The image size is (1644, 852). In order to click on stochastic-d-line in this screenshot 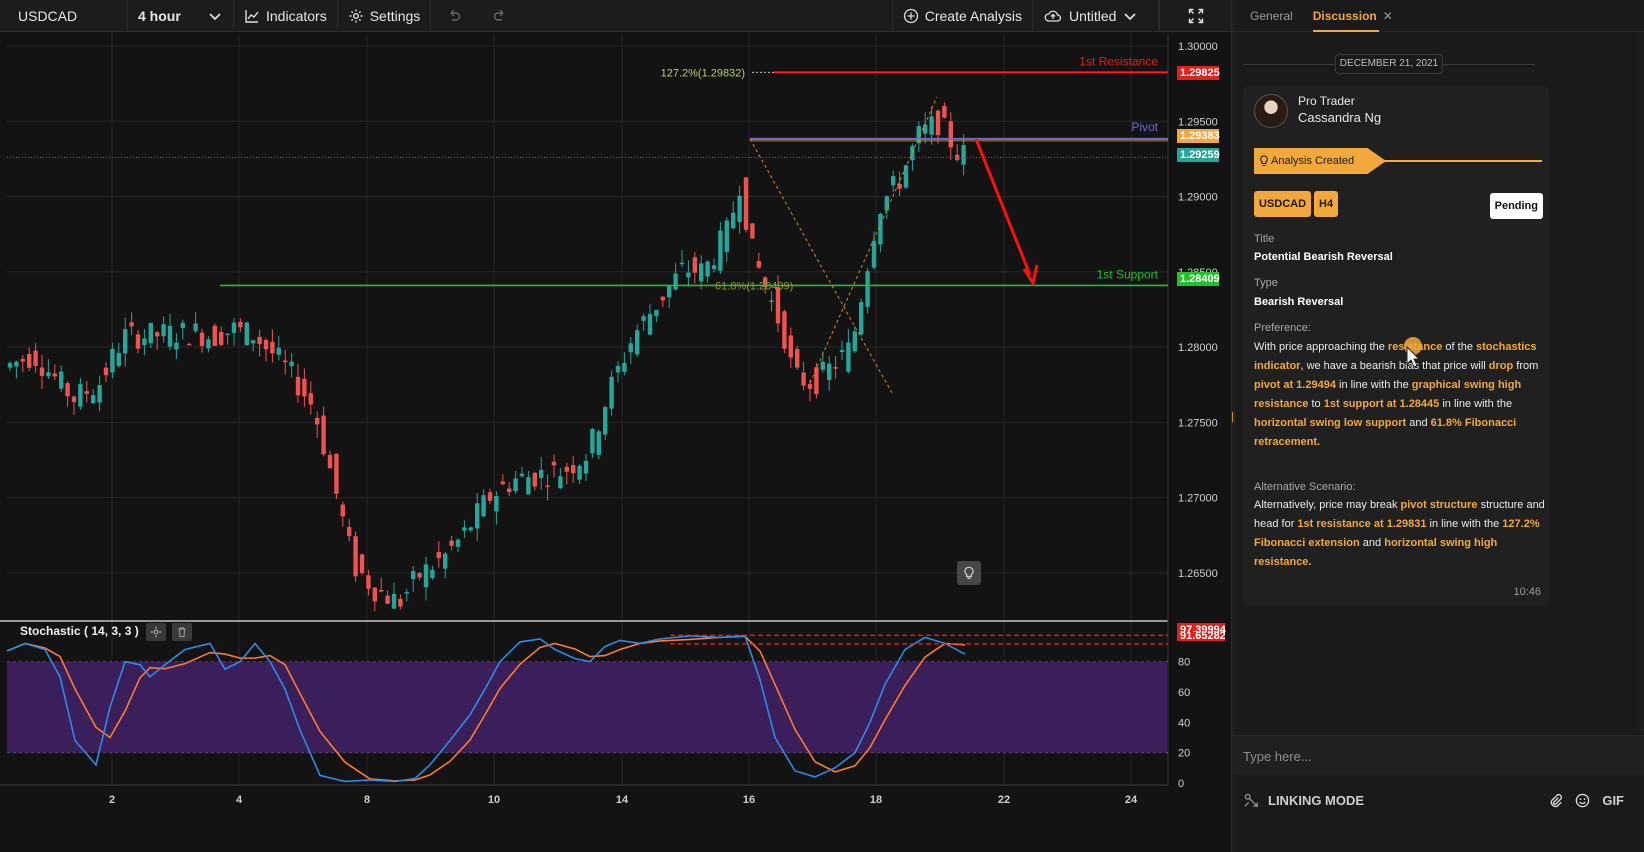, I will do `click(486, 708)`.